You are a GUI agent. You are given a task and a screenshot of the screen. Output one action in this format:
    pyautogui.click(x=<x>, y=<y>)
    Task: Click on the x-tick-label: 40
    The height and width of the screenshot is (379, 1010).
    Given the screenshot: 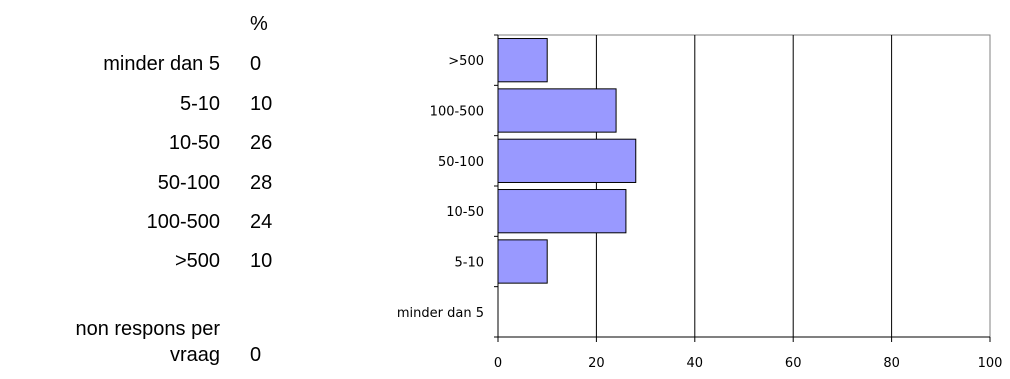 What is the action you would take?
    pyautogui.click(x=695, y=363)
    